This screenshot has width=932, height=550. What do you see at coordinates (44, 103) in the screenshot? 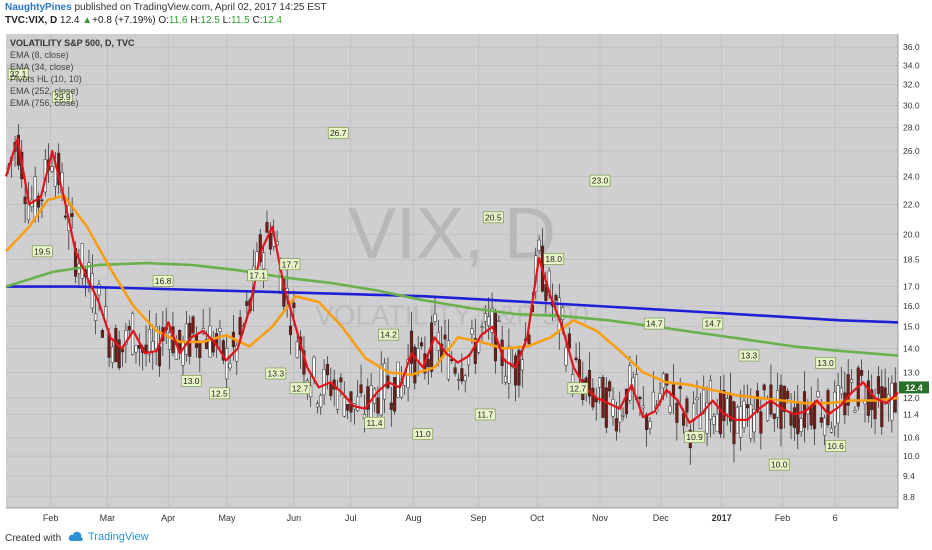
I see `legend-item-ema756: EMA (756, close)` at bounding box center [44, 103].